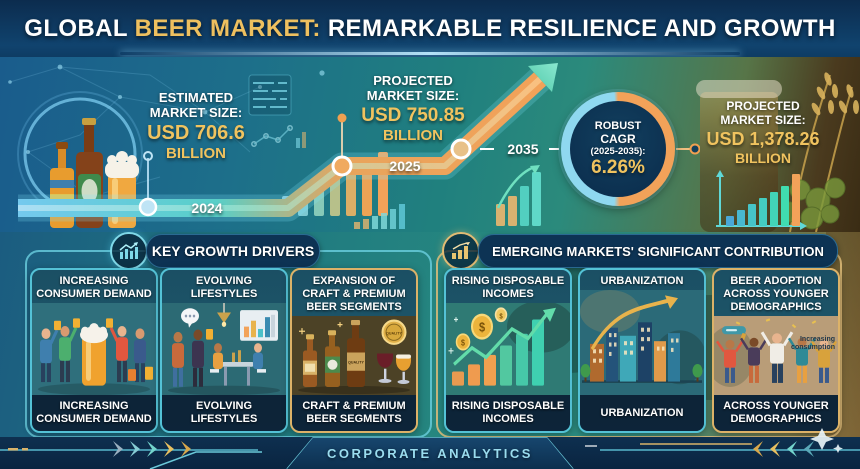  I want to click on title-highlight: BEER MARKET:, so click(227, 28).